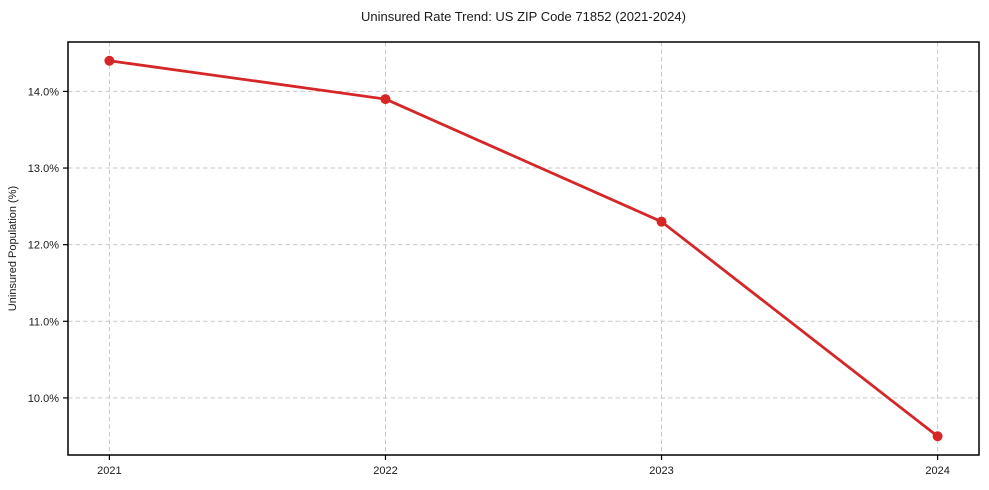 This screenshot has width=989, height=490. I want to click on data-point-2021, so click(109, 60).